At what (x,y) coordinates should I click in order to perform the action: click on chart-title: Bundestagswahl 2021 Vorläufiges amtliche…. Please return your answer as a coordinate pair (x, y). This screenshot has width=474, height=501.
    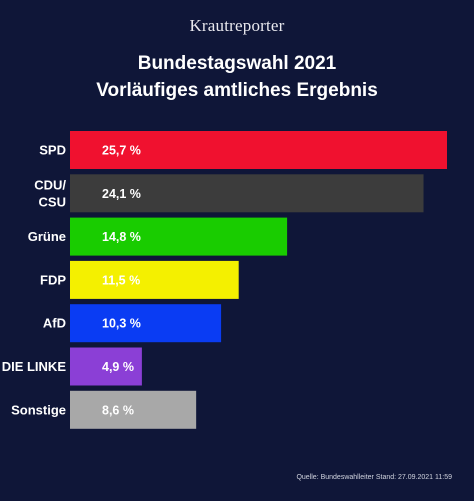
    Looking at the image, I should click on (237, 77).